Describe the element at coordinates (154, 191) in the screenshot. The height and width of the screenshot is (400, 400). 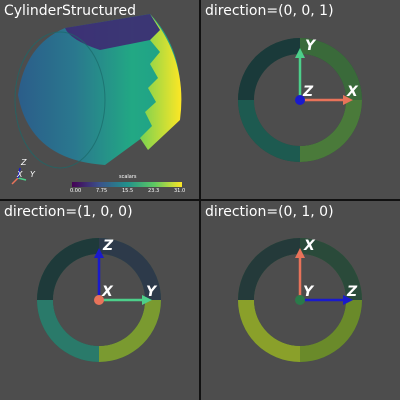
I see `scalar-bar-tick: 23.3` at that location.